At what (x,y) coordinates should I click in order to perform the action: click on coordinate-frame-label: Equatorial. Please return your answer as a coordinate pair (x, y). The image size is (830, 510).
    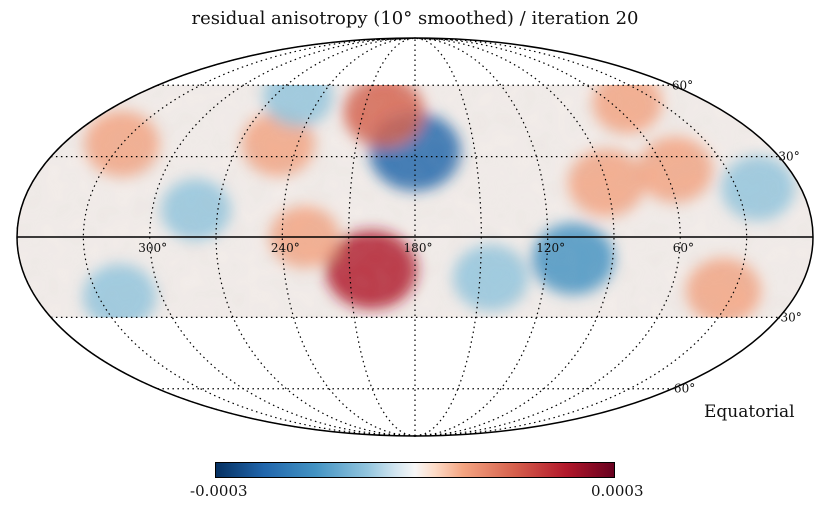
    Looking at the image, I should click on (749, 412).